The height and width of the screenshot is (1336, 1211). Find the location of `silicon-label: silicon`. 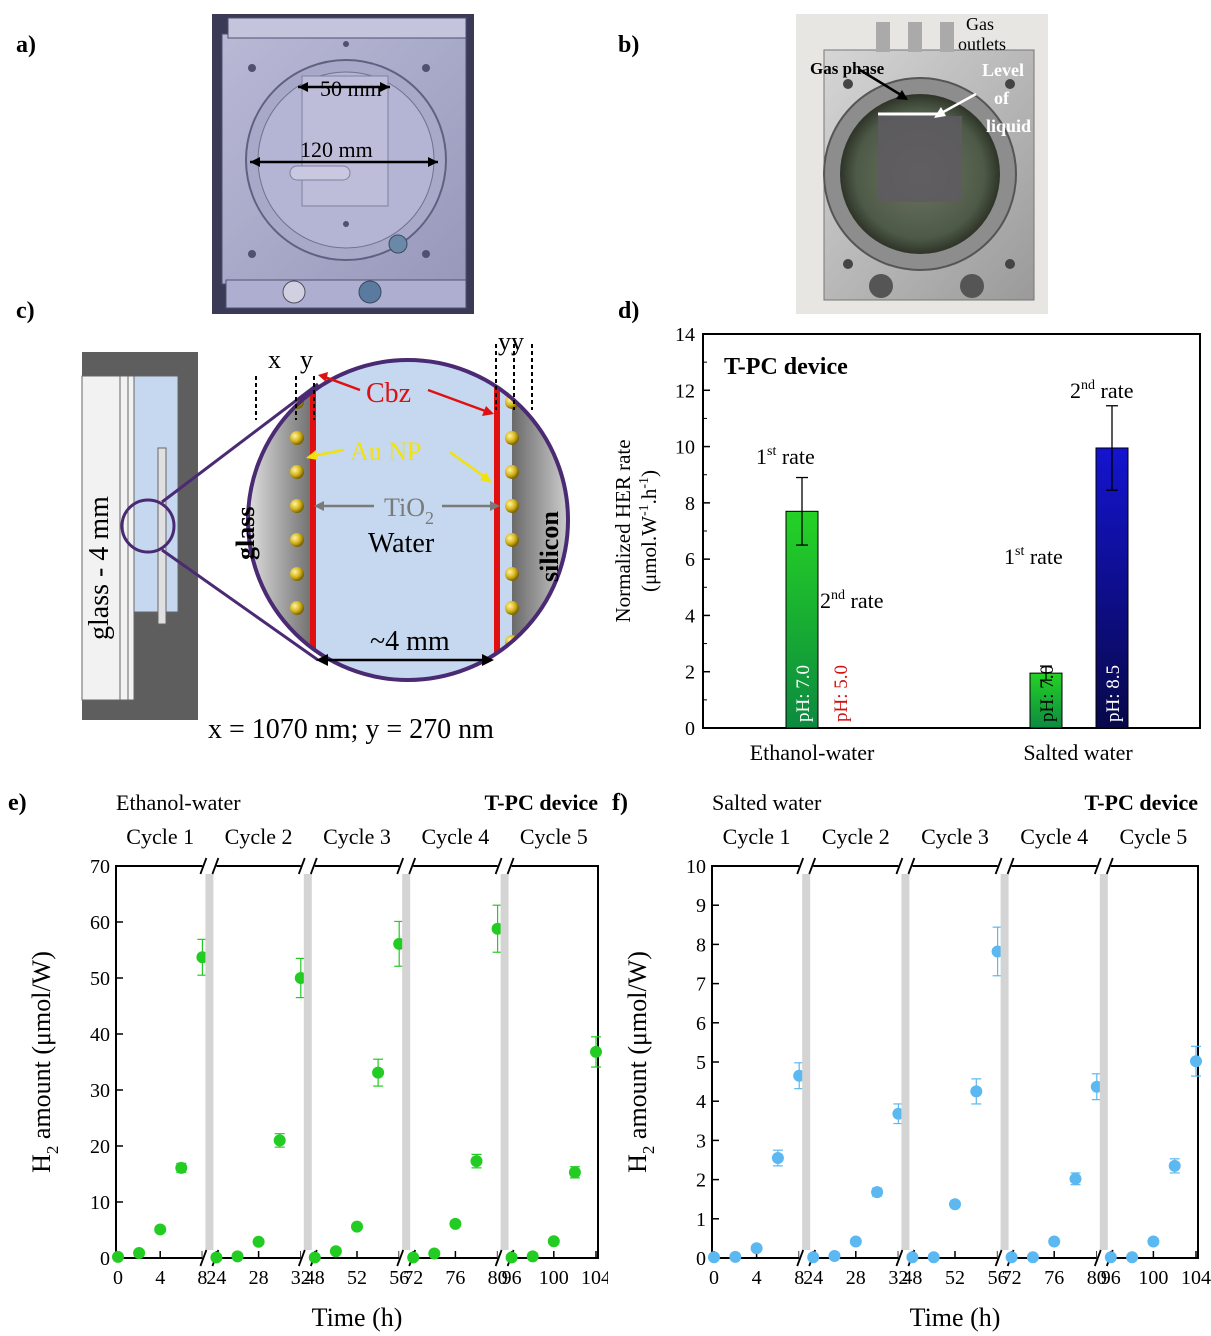

silicon-label: silicon is located at coordinates (549, 546).